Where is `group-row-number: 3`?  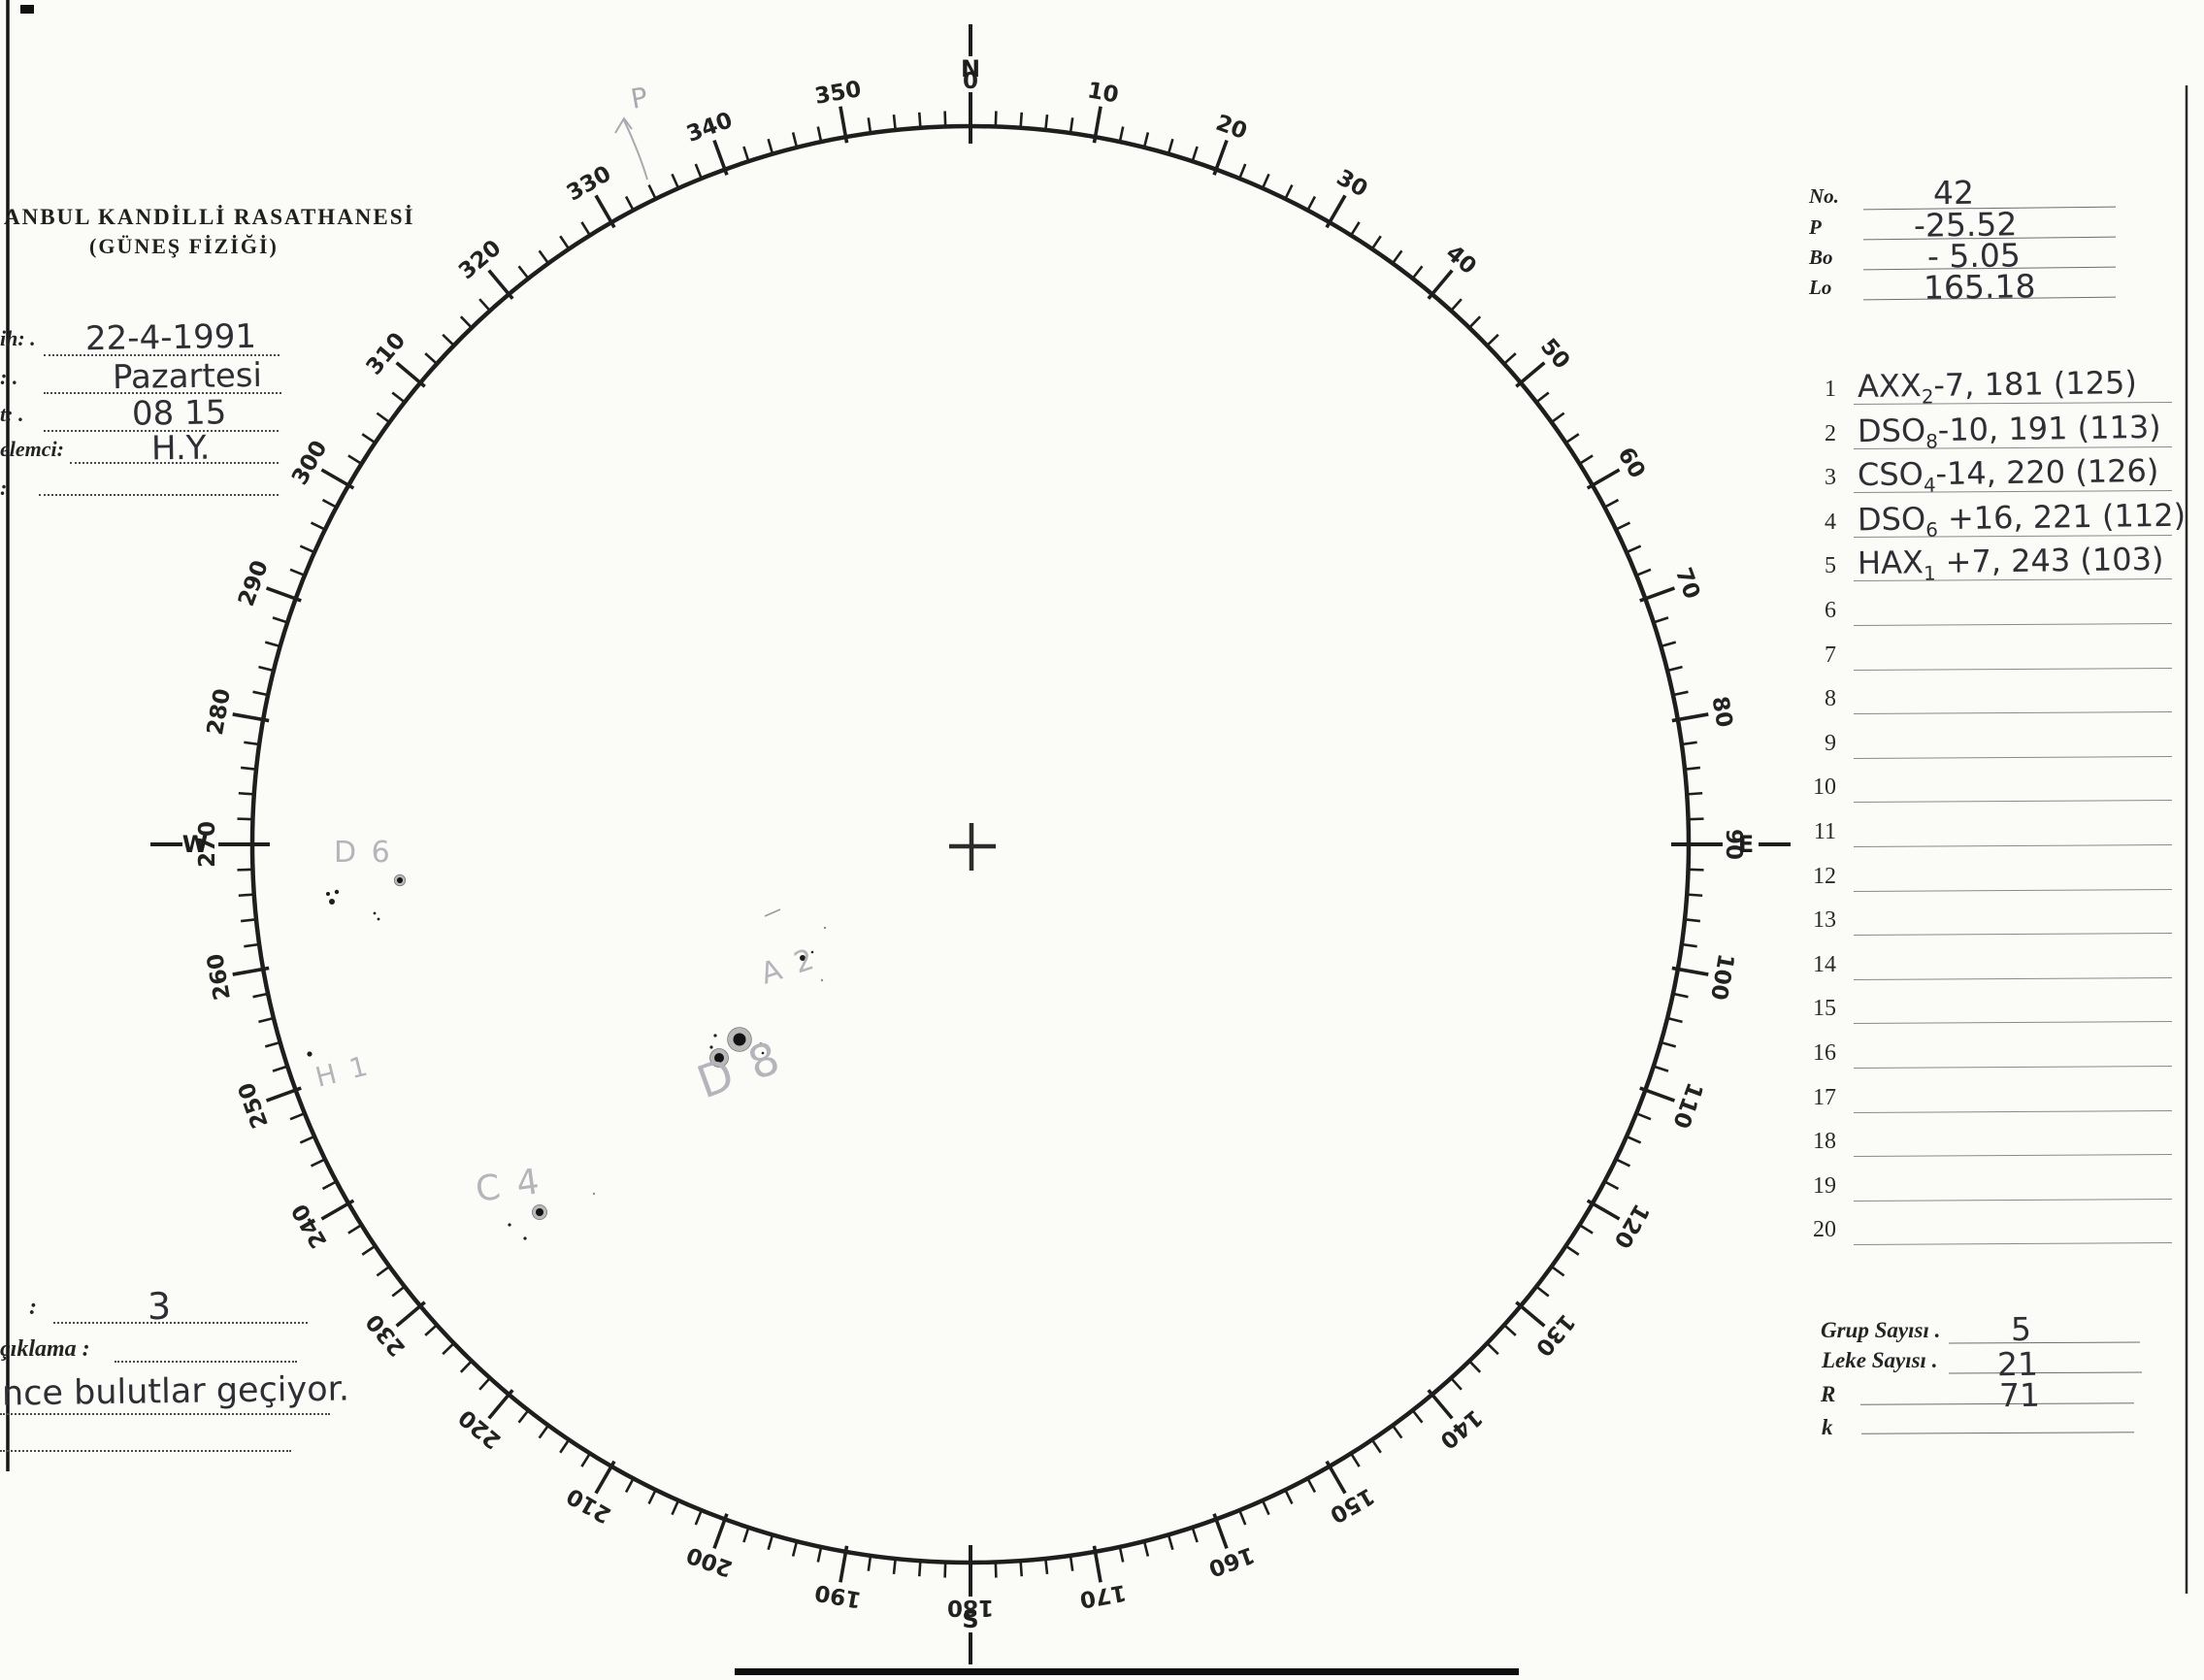 group-row-number: 3 is located at coordinates (1831, 478).